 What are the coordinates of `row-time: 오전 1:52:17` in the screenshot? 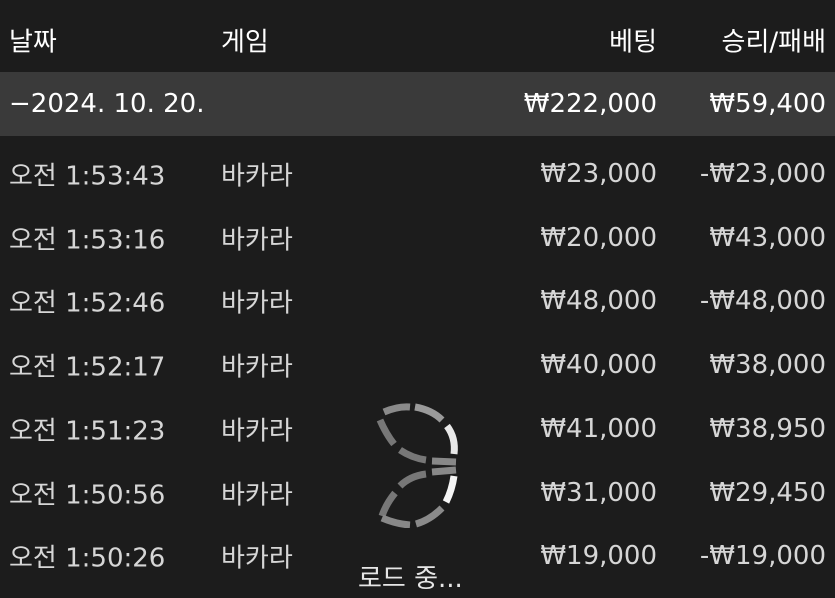 It's located at (87, 367).